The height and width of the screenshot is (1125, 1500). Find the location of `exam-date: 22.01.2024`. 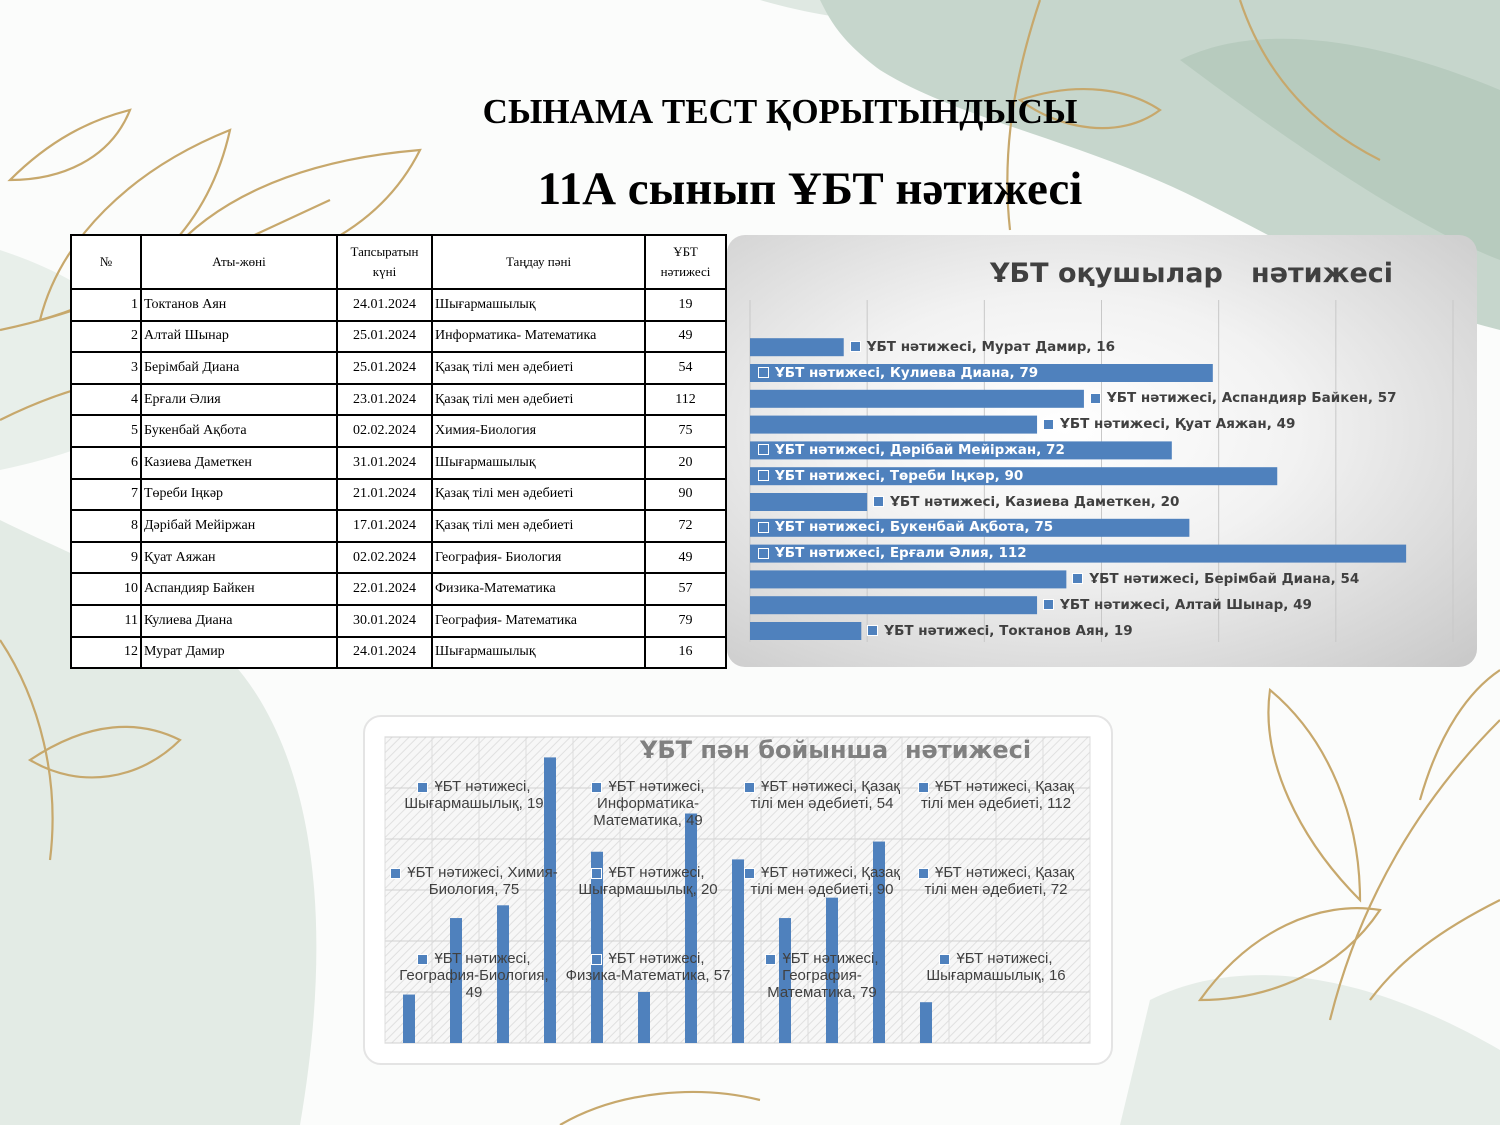

exam-date: 22.01.2024 is located at coordinates (384, 589).